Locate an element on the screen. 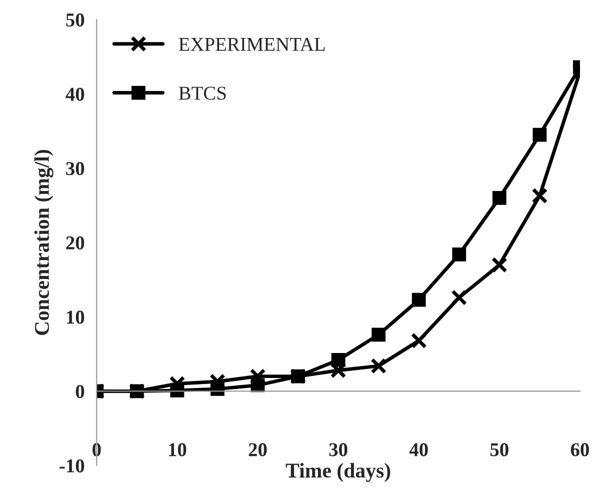 This screenshot has width=593, height=490. y-tick-label: 40 is located at coordinates (75, 94).